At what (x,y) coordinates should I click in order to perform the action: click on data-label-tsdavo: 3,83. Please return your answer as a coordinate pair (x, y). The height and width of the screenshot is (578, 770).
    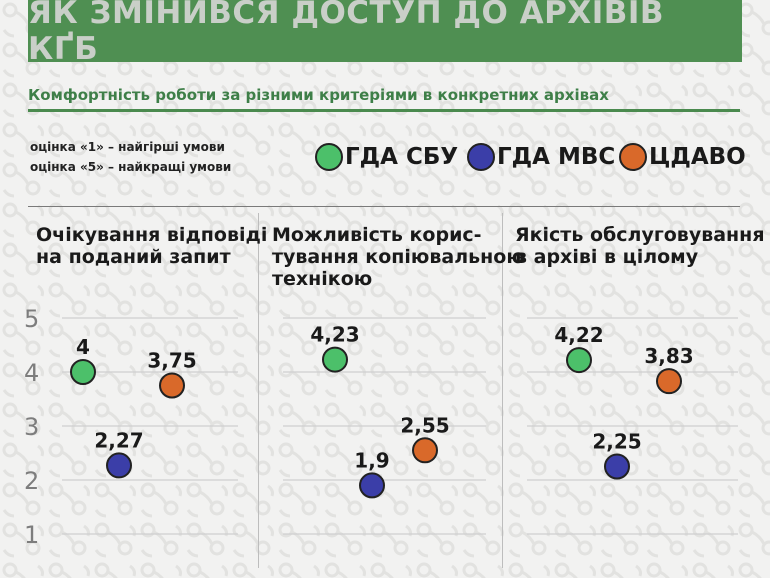
    Looking at the image, I should click on (668, 356).